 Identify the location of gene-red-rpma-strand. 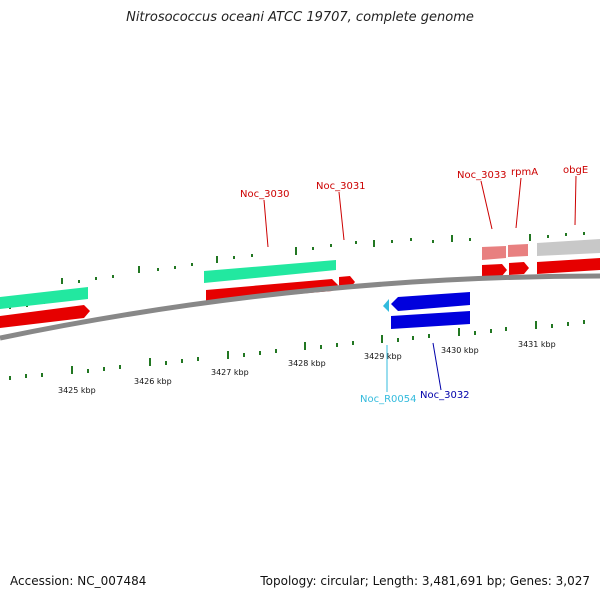
(519, 268).